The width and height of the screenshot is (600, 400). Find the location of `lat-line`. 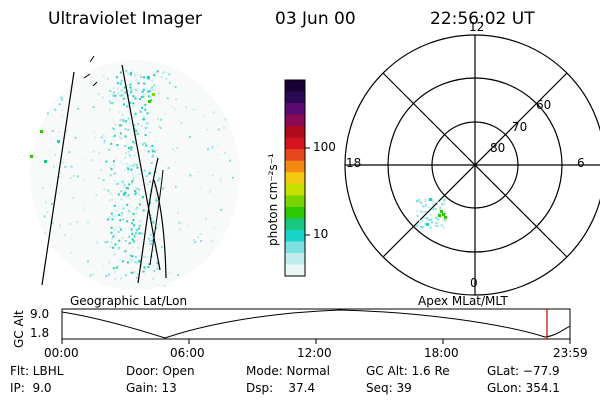

lat-line is located at coordinates (148, 220).